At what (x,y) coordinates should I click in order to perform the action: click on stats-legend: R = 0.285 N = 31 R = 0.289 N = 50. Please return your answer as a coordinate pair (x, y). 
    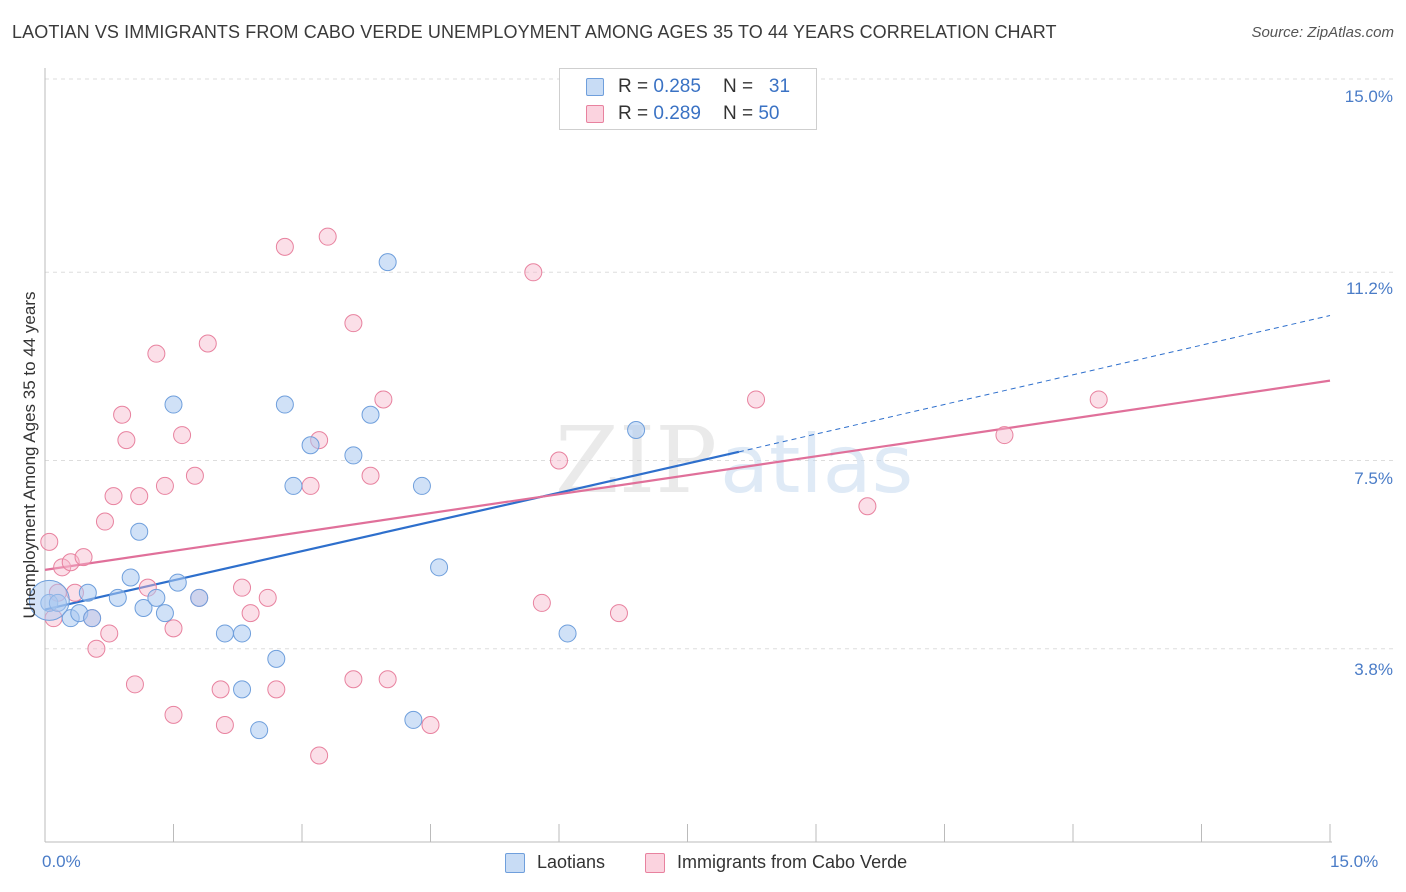
    Looking at the image, I should click on (688, 99).